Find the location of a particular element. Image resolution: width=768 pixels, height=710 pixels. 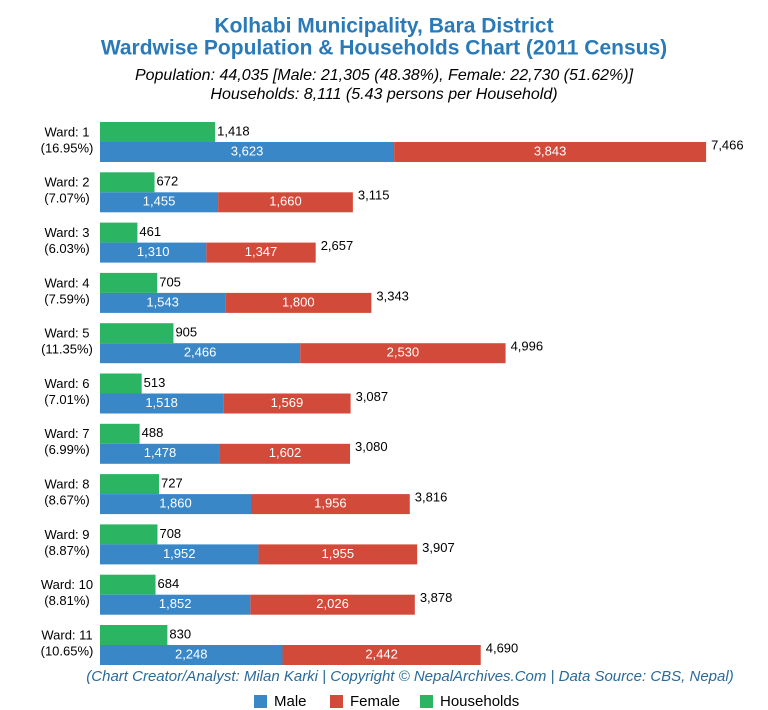

household-label: 672 is located at coordinates (168, 181).